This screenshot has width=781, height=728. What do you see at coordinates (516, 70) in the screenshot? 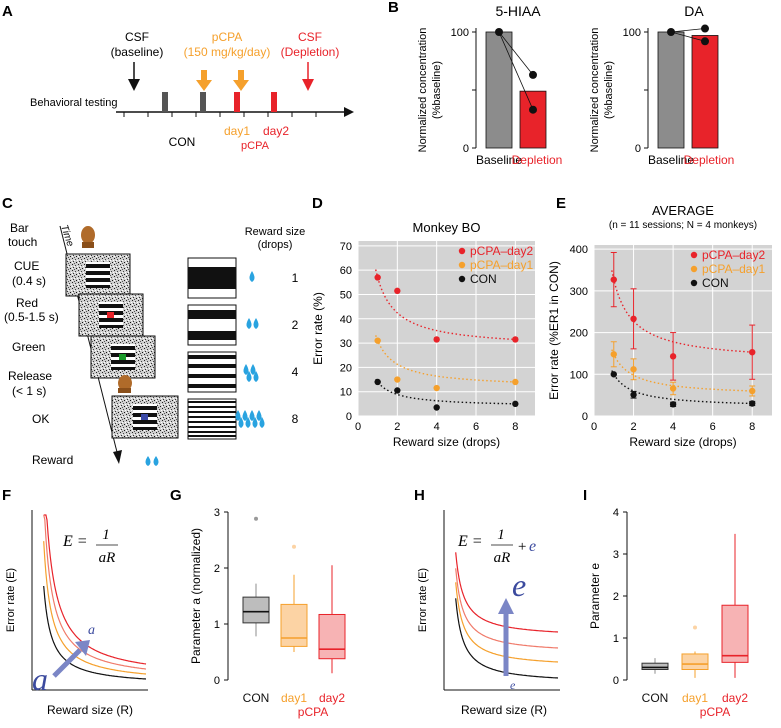
I see `b-pair-line` at bounding box center [516, 70].